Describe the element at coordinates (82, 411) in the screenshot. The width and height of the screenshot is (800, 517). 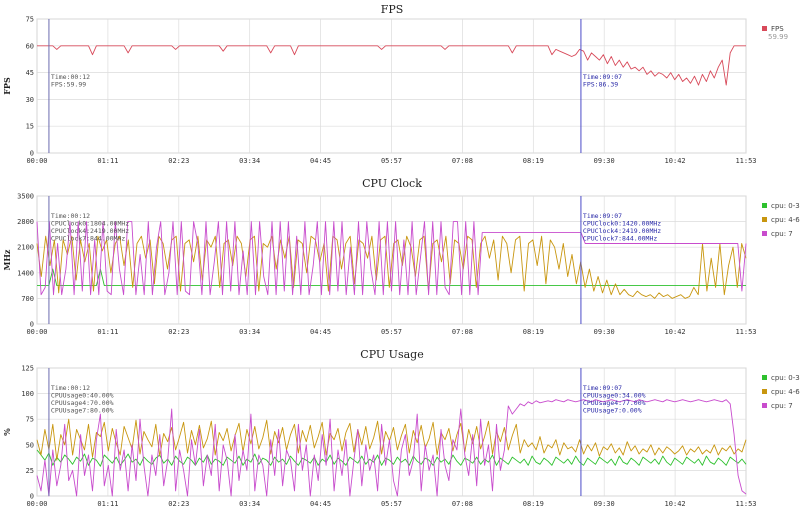
I see `cursor-readout: CPUUsage7:80.00%` at that location.